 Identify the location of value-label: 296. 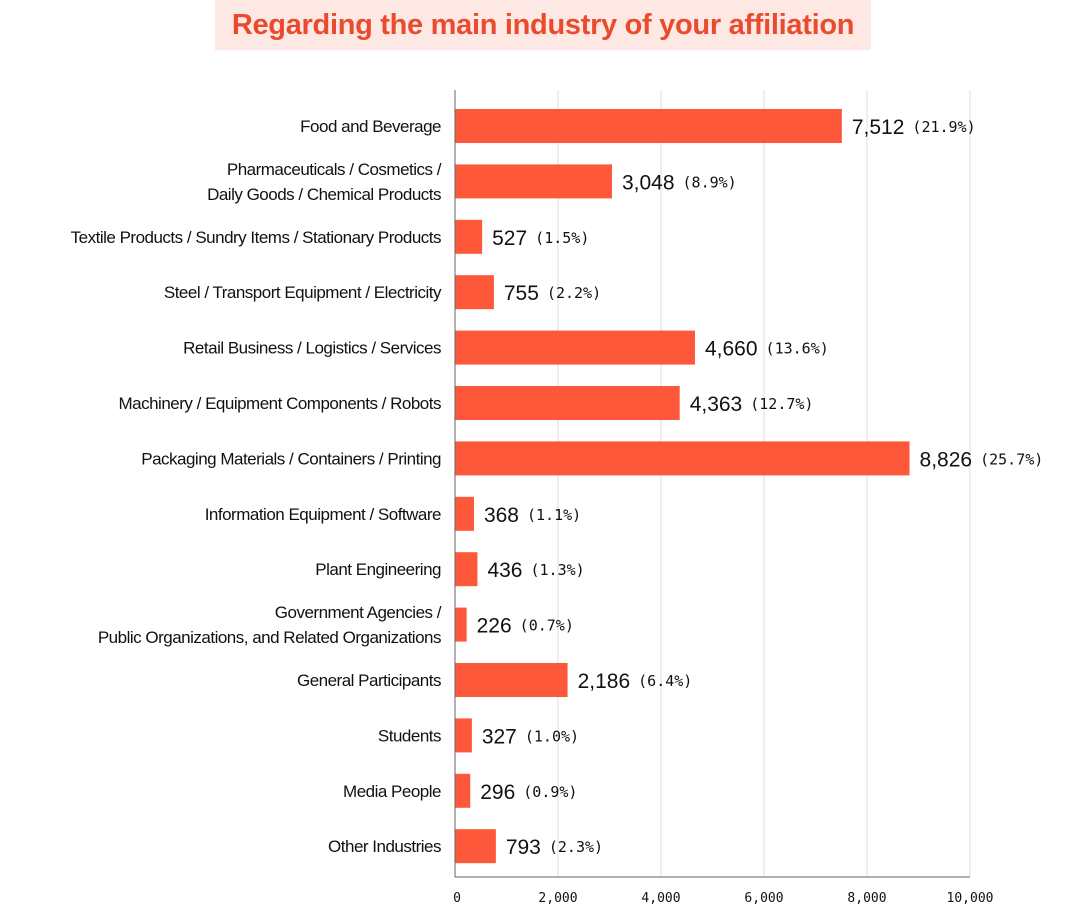
(497, 792).